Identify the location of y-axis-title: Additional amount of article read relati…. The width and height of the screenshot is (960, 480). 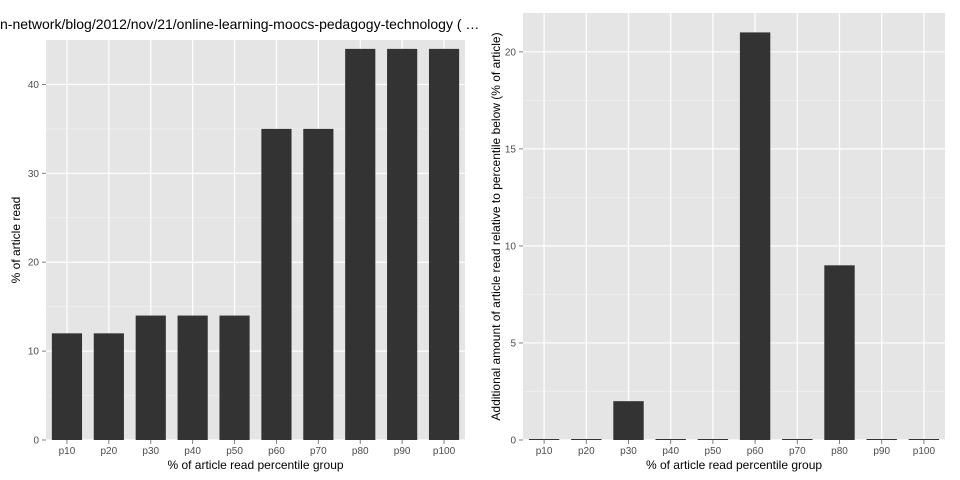
(496, 226).